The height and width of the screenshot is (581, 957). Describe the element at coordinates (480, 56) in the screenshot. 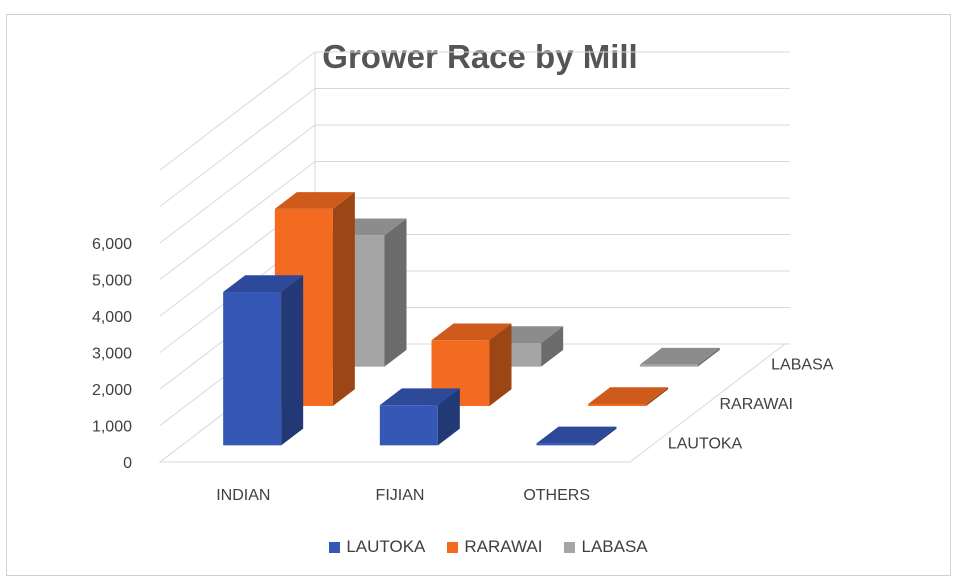

I see `chart-title: Grower Race by Mill` at that location.